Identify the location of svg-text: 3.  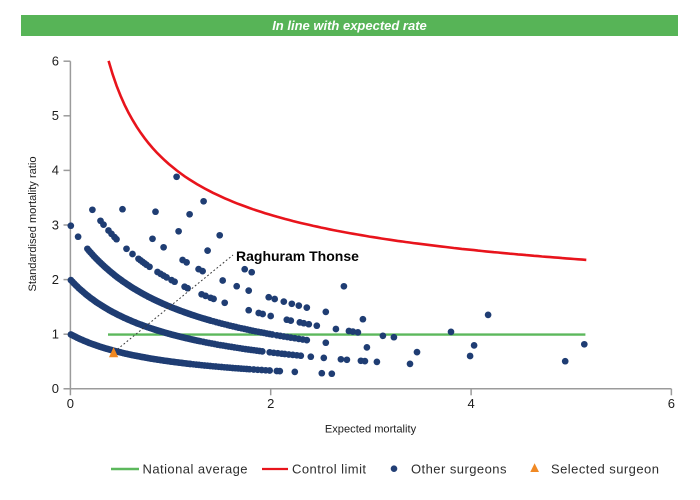
(55, 224).